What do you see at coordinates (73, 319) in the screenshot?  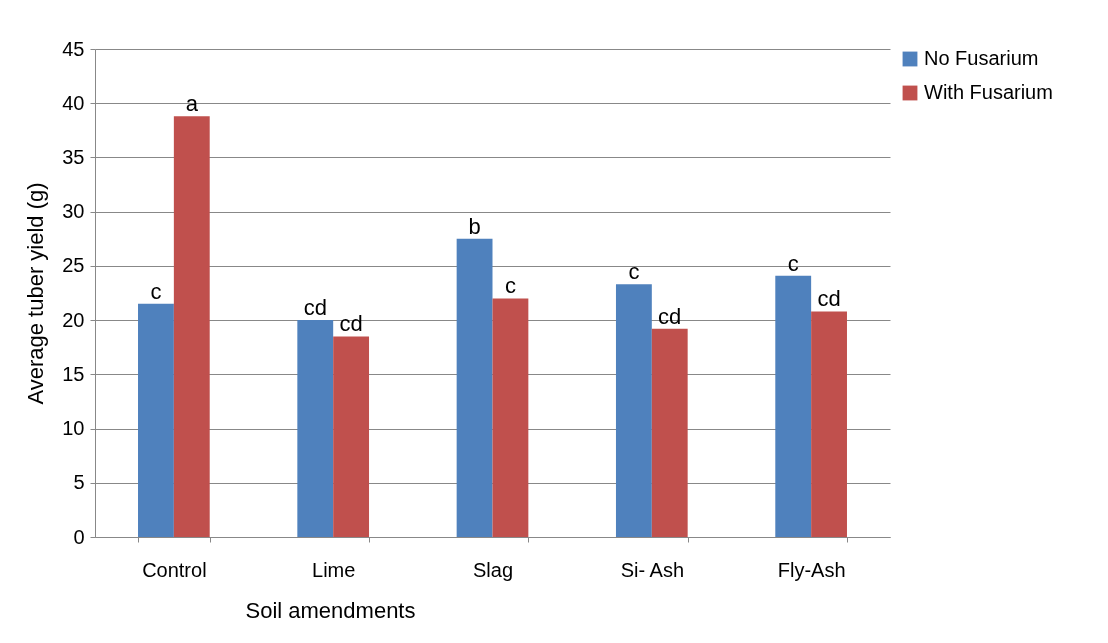 I see `y-tick-label: 20` at bounding box center [73, 319].